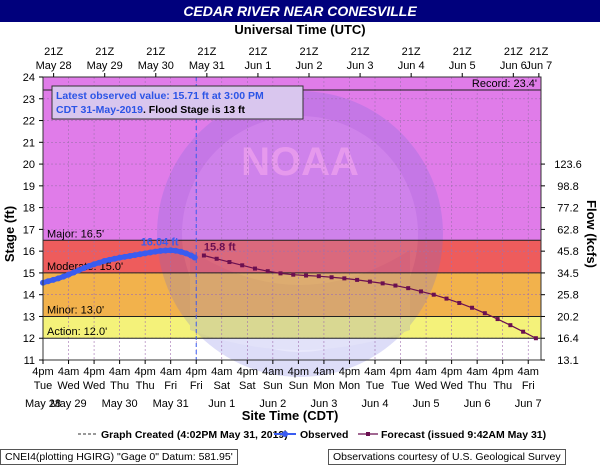  I want to click on stage-tick-label: 11, so click(29, 361).